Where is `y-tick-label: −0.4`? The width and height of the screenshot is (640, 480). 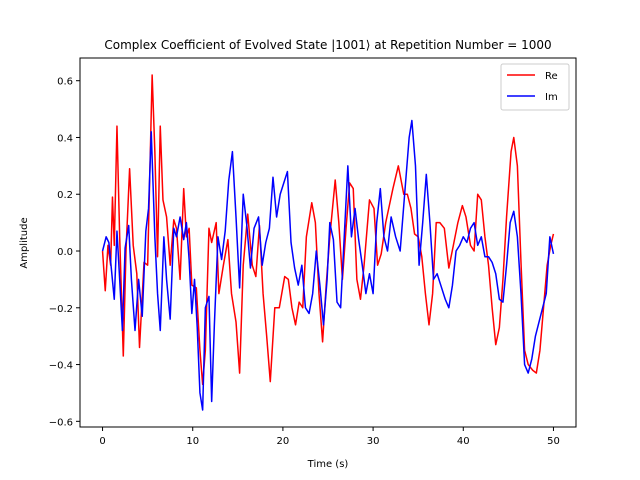 y-tick-label: −0.4 is located at coordinates (61, 366).